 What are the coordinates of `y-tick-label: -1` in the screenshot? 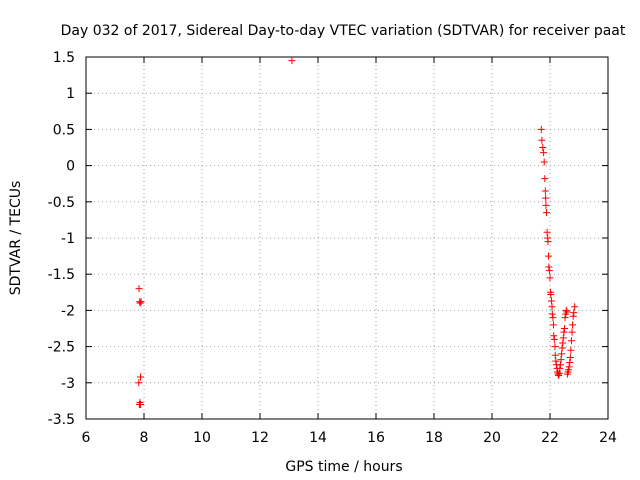 It's located at (68, 239).